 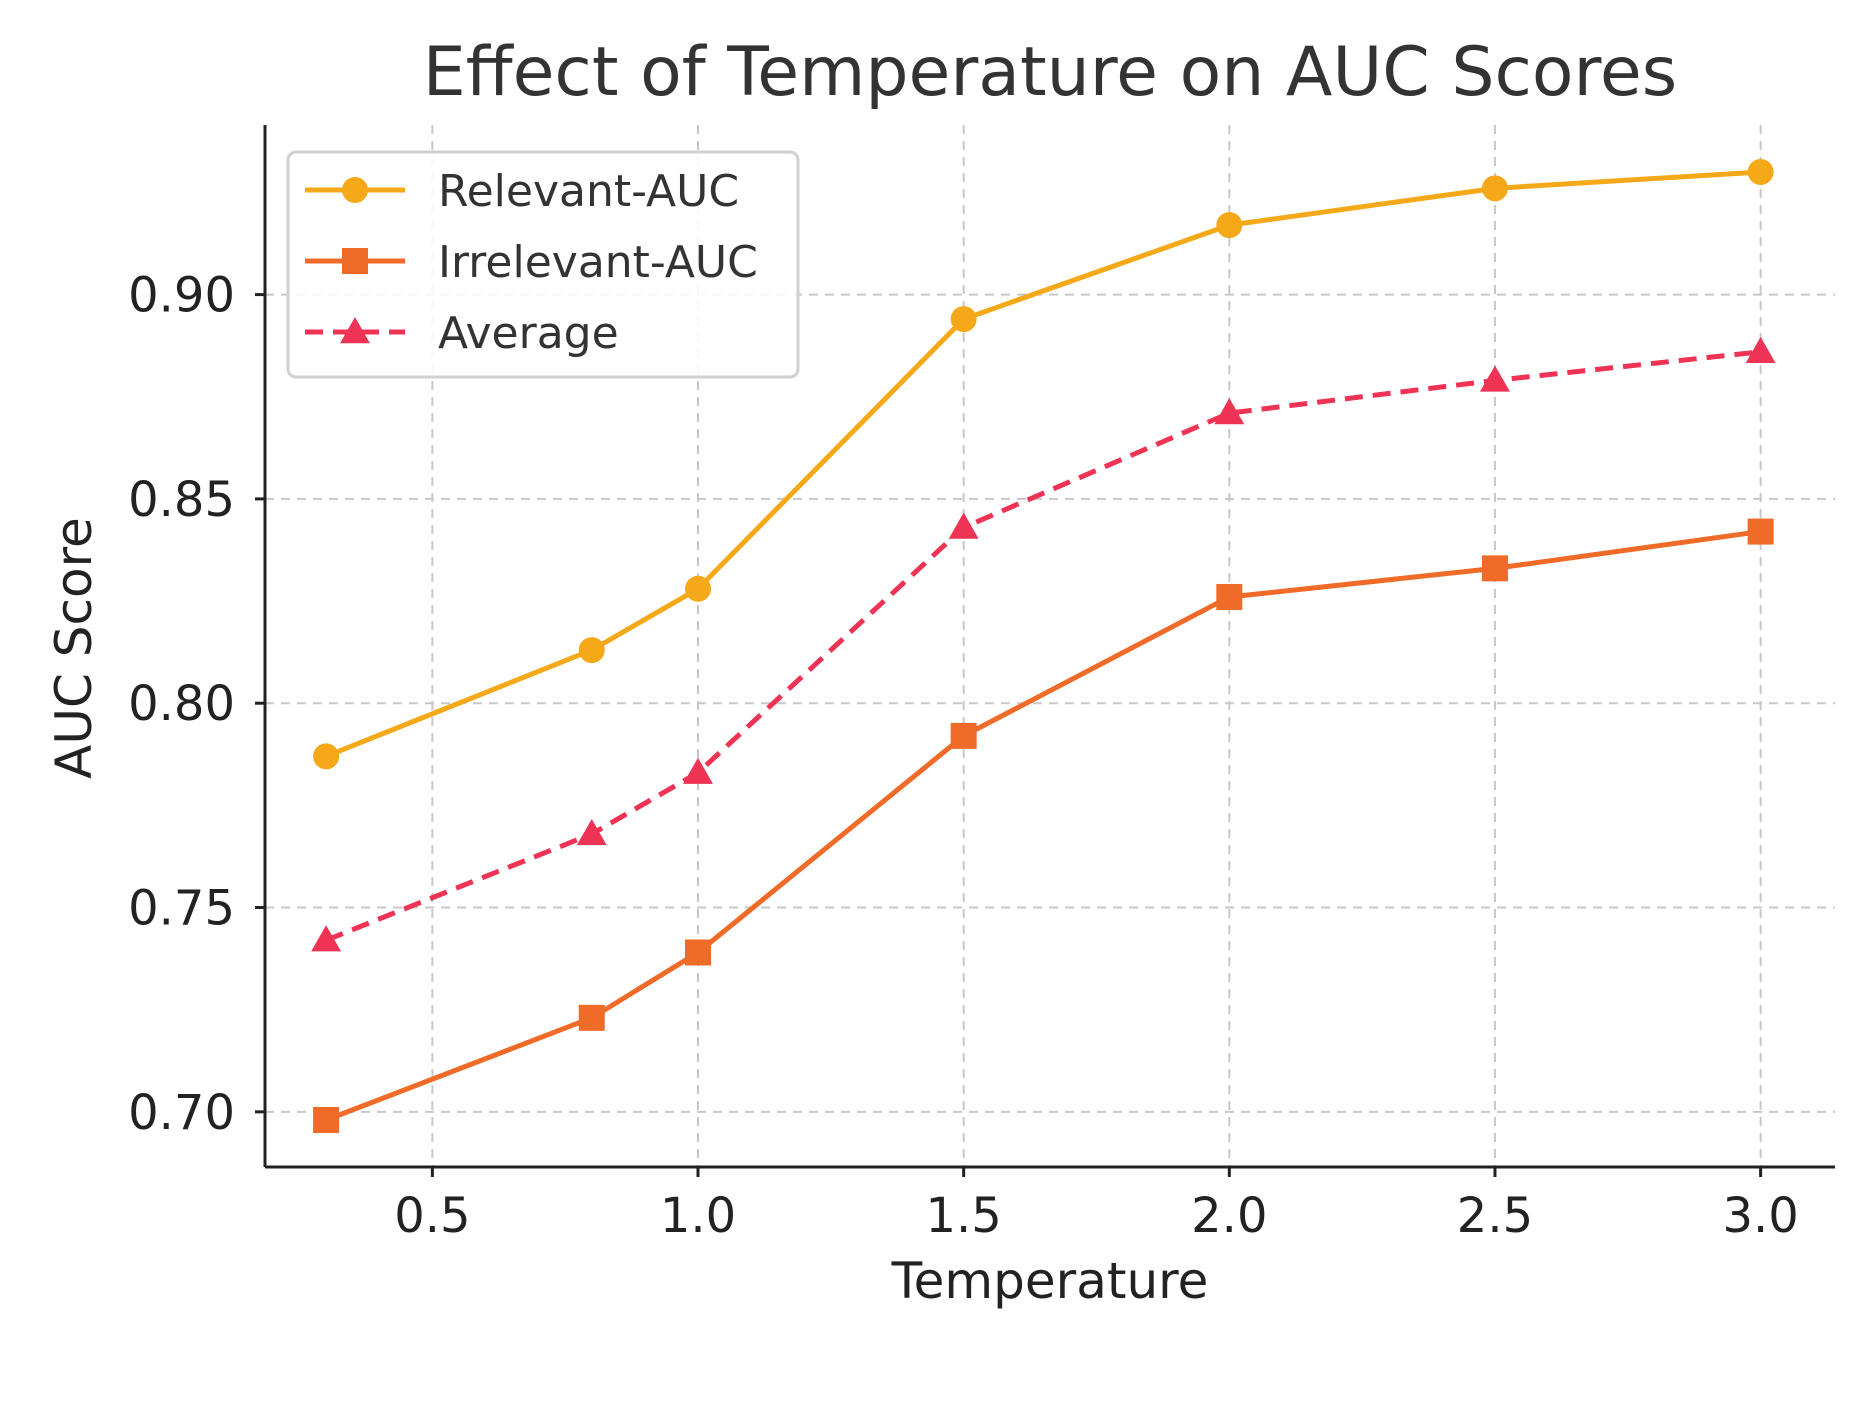 I want to click on legend: Relevant-AUC Irrelevant-AUC Average, so click(x=543, y=264).